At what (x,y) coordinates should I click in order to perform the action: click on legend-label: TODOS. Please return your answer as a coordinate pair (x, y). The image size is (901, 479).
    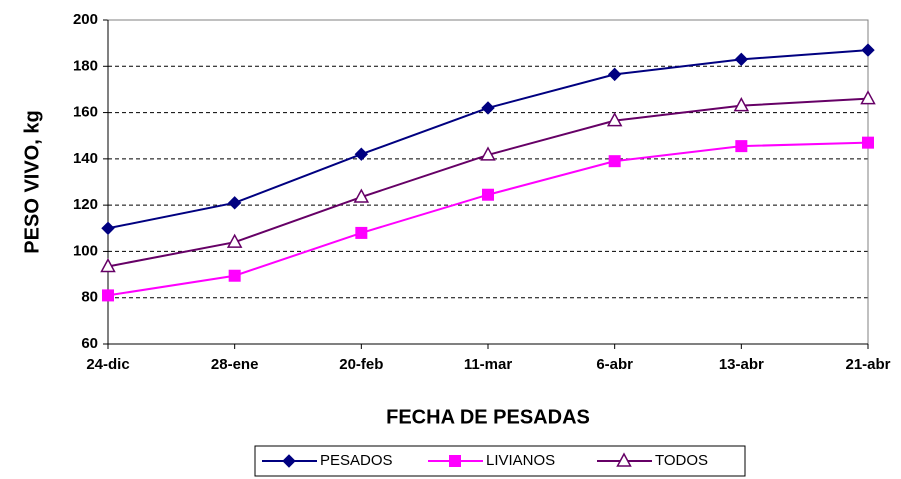
    Looking at the image, I should click on (681, 460).